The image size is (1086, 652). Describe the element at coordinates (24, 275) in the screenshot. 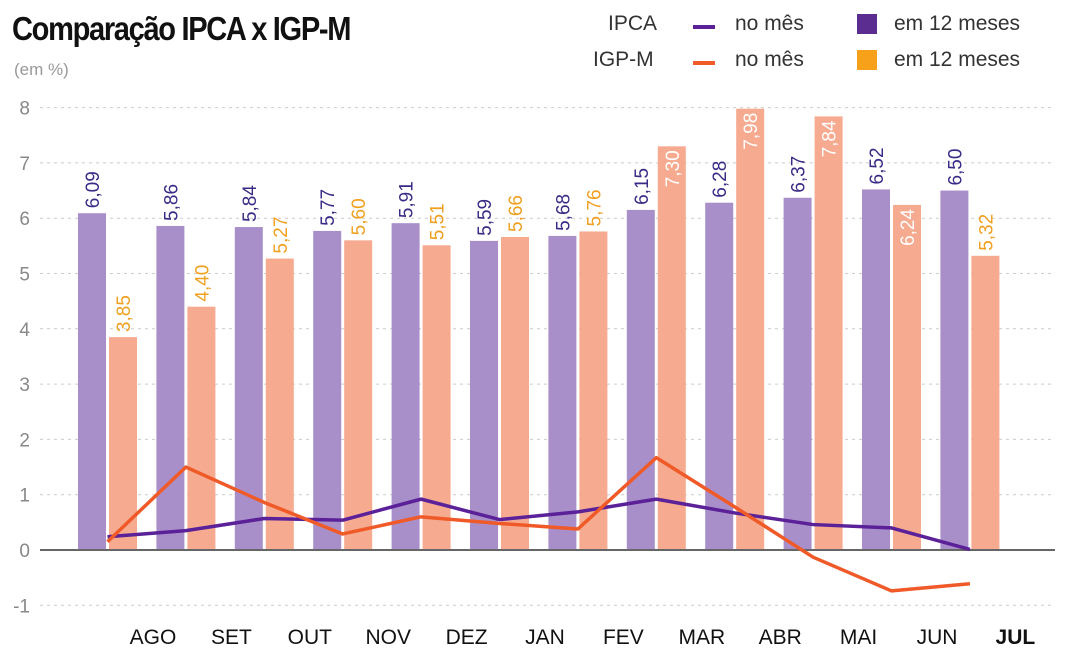

I see `y-tick-label: 5` at that location.